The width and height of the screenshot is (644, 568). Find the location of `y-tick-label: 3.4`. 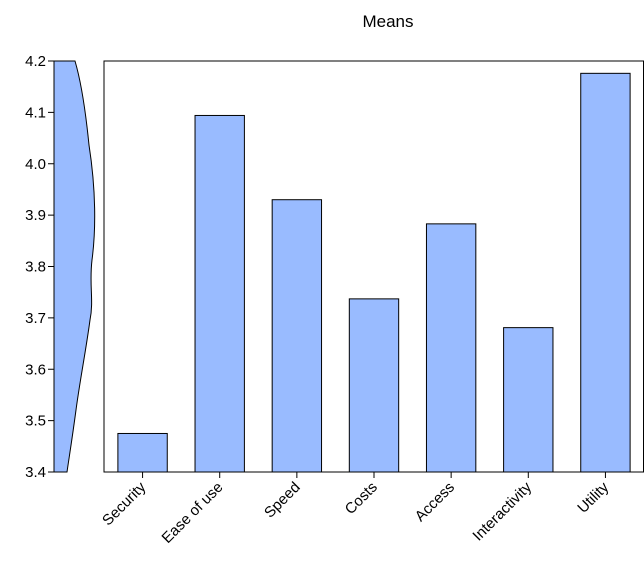

y-tick-label: 3.4 is located at coordinates (35, 472).